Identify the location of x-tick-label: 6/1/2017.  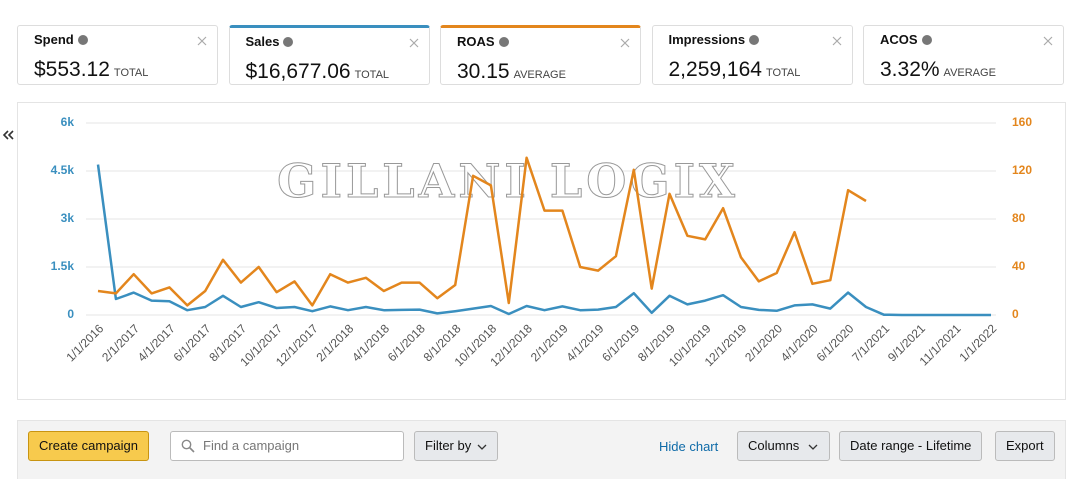
(192, 342).